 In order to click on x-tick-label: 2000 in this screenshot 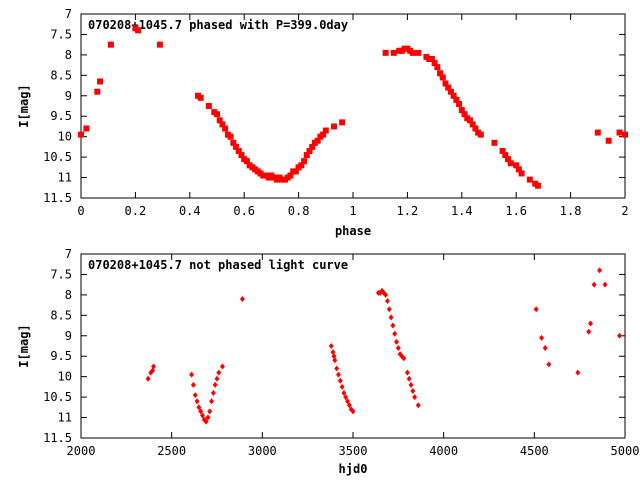, I will do `click(81, 451)`.